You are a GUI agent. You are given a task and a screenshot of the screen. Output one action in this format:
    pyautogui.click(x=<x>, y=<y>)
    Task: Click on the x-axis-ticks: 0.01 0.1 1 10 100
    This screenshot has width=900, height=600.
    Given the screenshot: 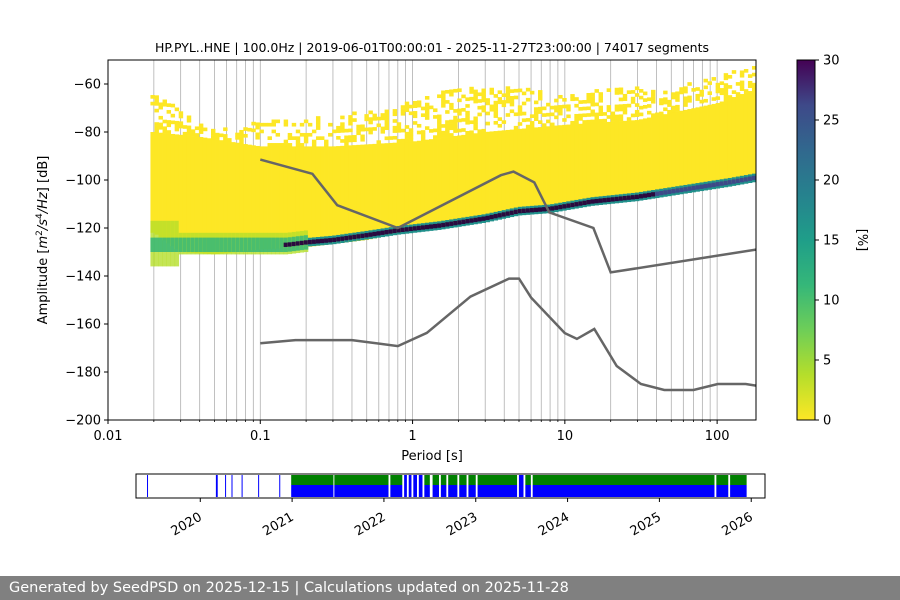 What is the action you would take?
    pyautogui.click(x=412, y=432)
    